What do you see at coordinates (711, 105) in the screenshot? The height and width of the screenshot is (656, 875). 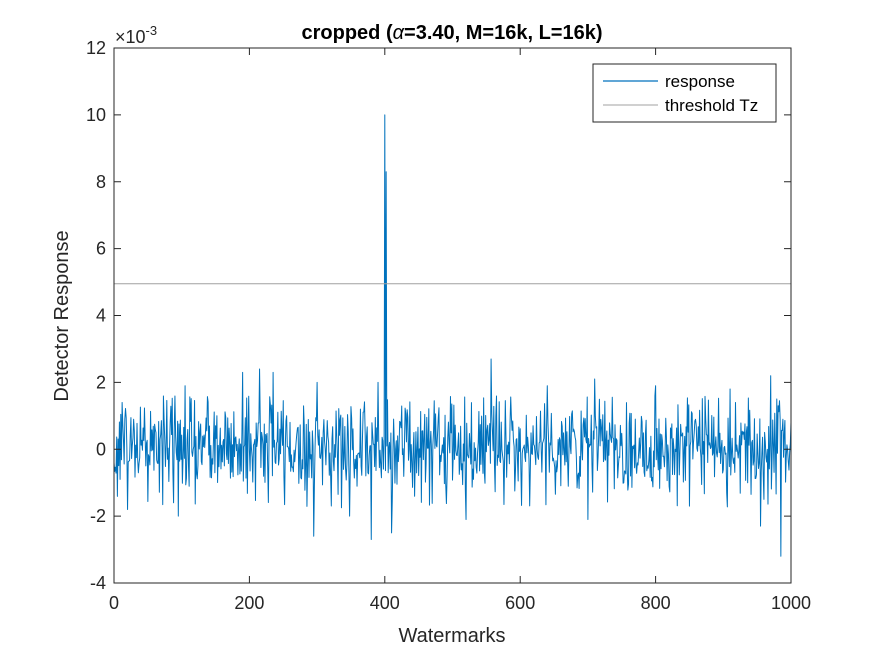 I see `legend-label-threshold: threshold Tz` at bounding box center [711, 105].